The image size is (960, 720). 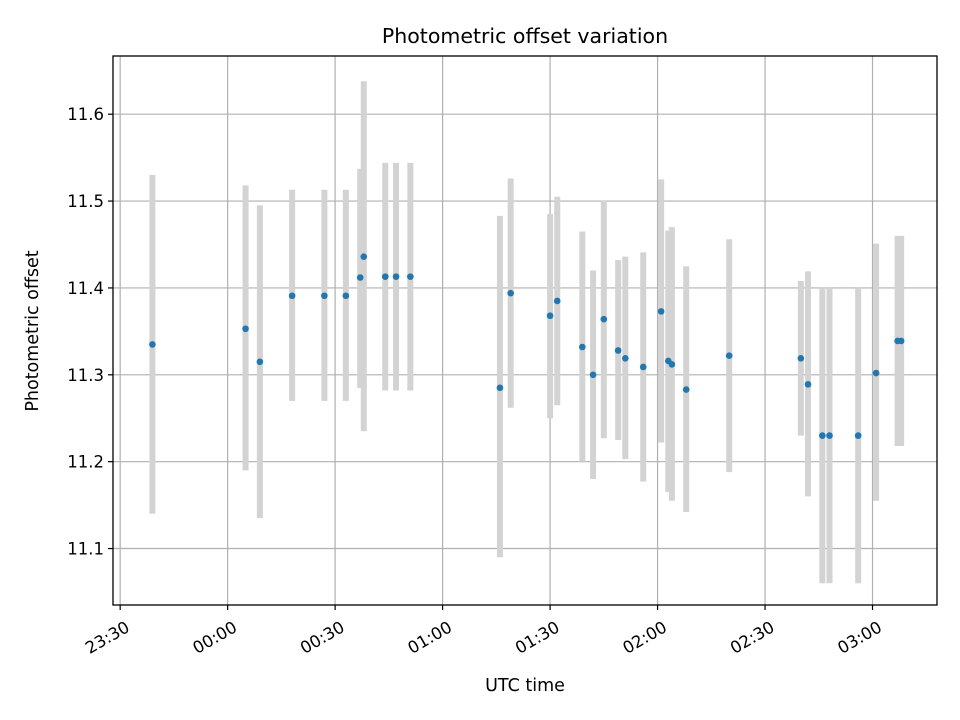 I want to click on x-axis-label: UTC time, so click(x=525, y=686).